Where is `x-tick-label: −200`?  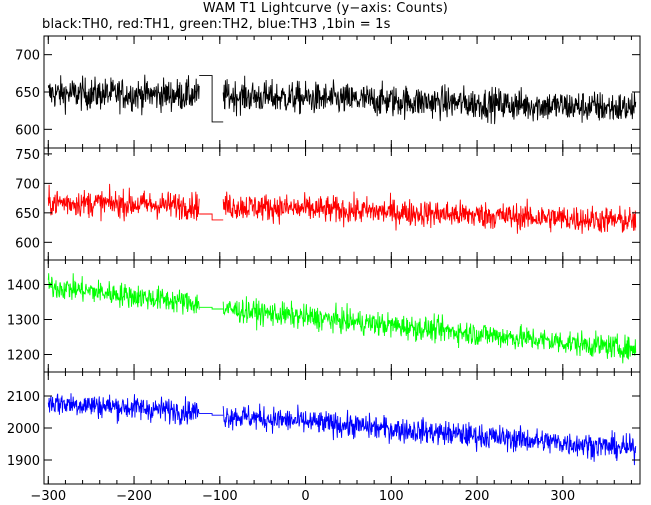 x-tick-label: −200 is located at coordinates (134, 496).